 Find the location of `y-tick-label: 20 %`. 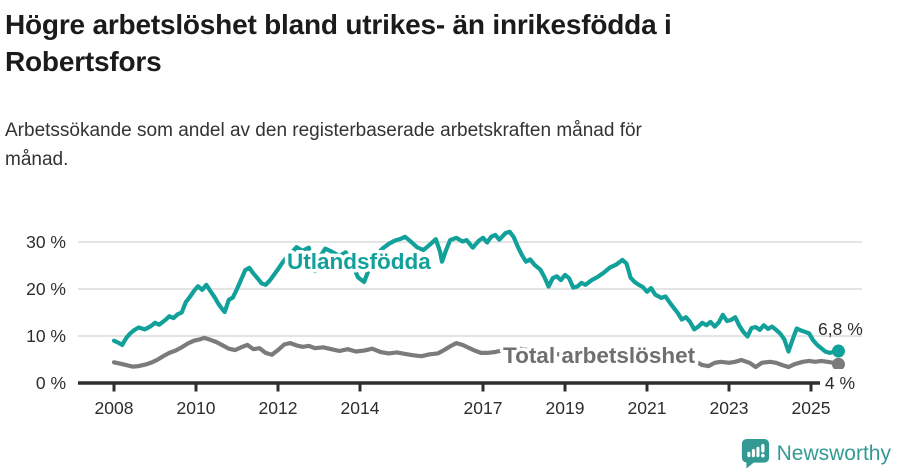

y-tick-label: 20 % is located at coordinates (46, 289).